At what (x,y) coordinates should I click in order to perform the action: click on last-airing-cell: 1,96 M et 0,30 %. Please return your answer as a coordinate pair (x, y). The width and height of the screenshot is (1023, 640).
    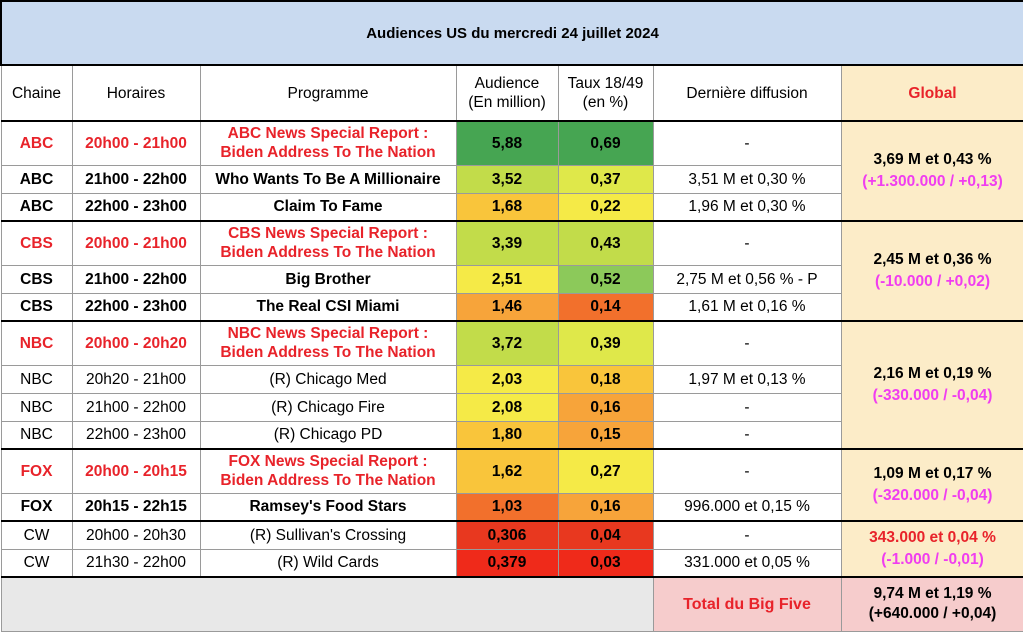
    Looking at the image, I should click on (747, 207).